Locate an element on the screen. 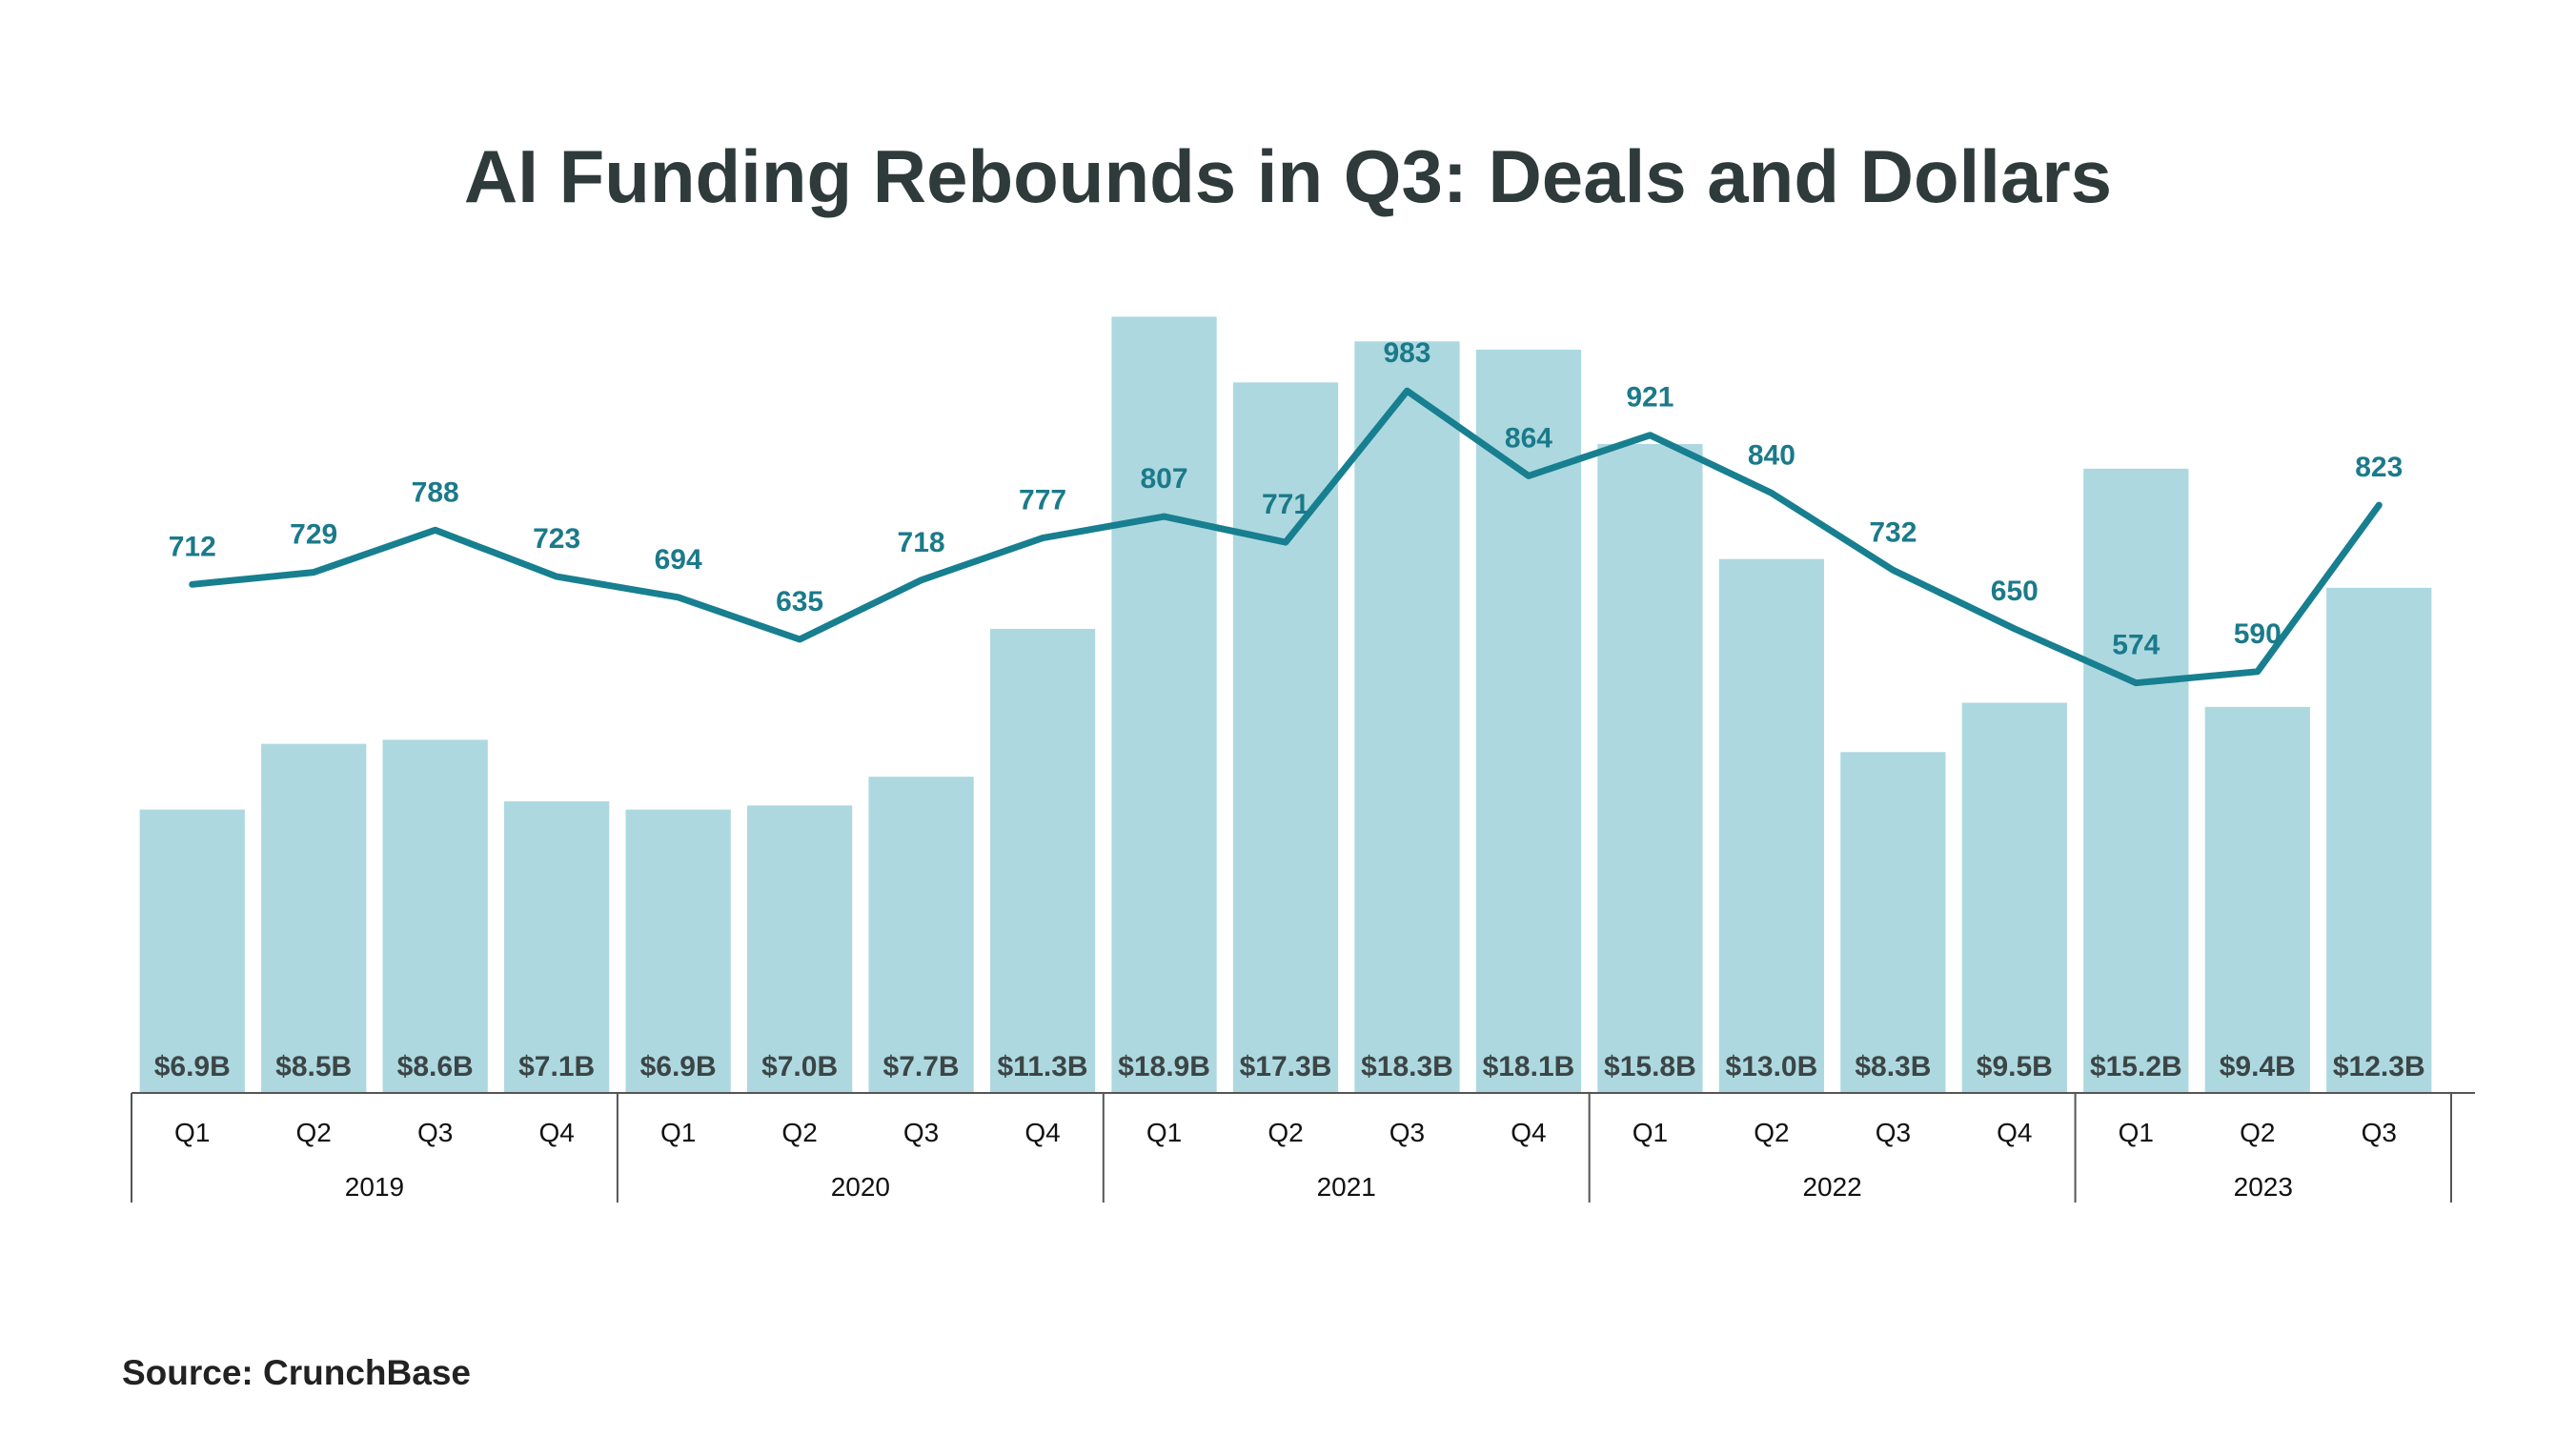 The image size is (2576, 1456). bar-value-label: $8.6B is located at coordinates (435, 1067).